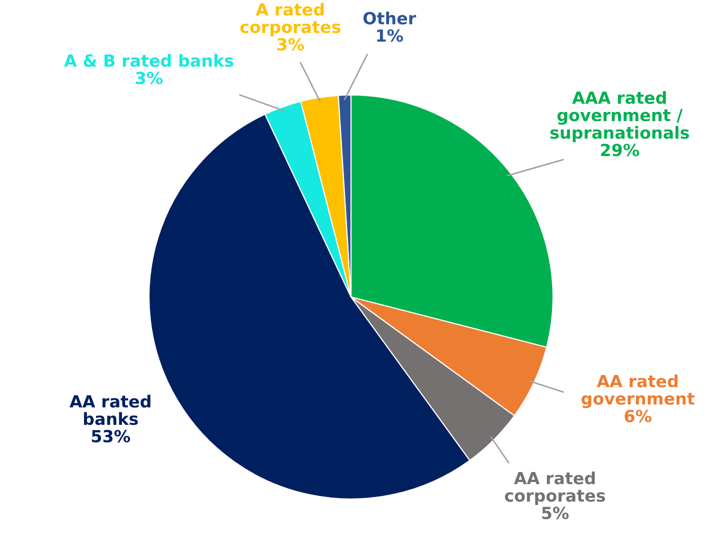  Describe the element at coordinates (389, 18) in the screenshot. I see `slice-label: Other` at that location.